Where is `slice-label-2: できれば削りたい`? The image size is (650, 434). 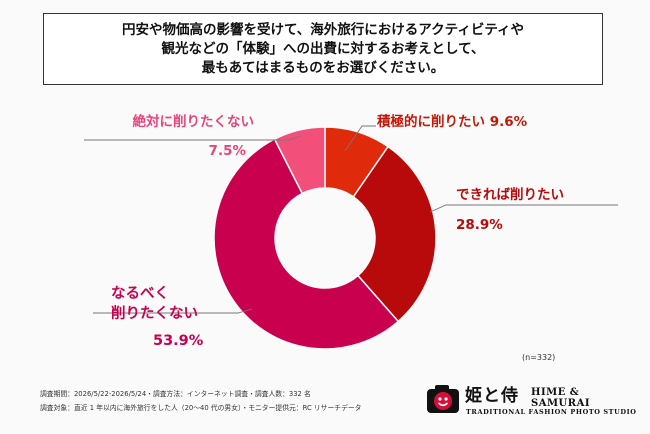
slice-label-2: できれば削りたい is located at coordinates (510, 194).